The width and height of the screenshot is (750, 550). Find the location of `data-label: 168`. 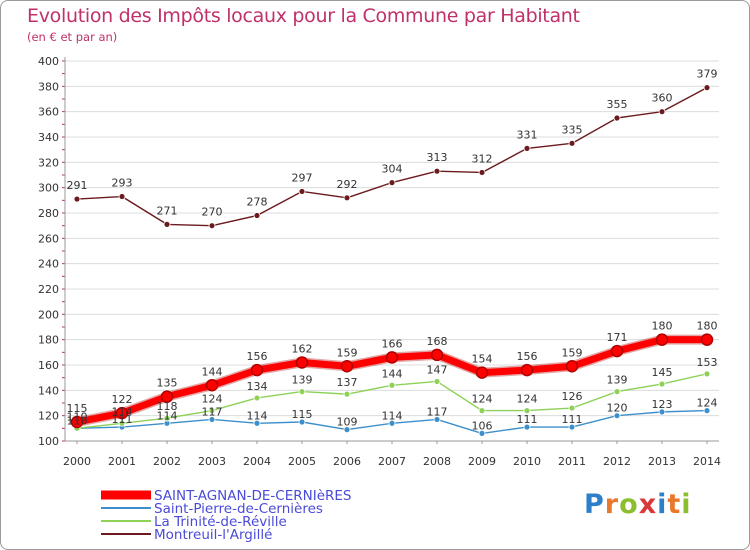

data-label: 168 is located at coordinates (437, 341).